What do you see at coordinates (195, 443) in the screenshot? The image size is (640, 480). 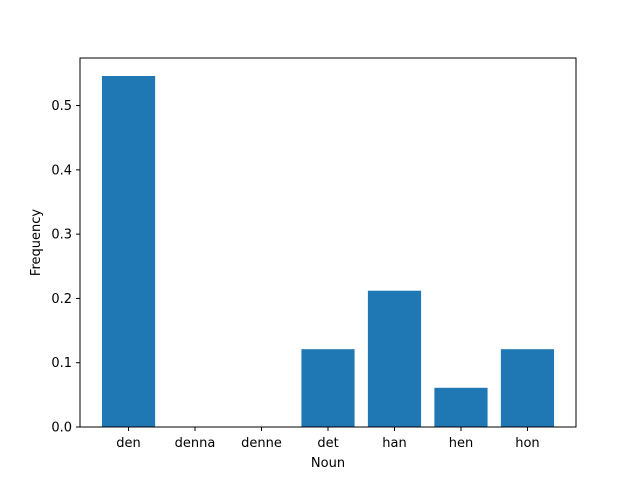 I see `x-tick-label: denna` at bounding box center [195, 443].